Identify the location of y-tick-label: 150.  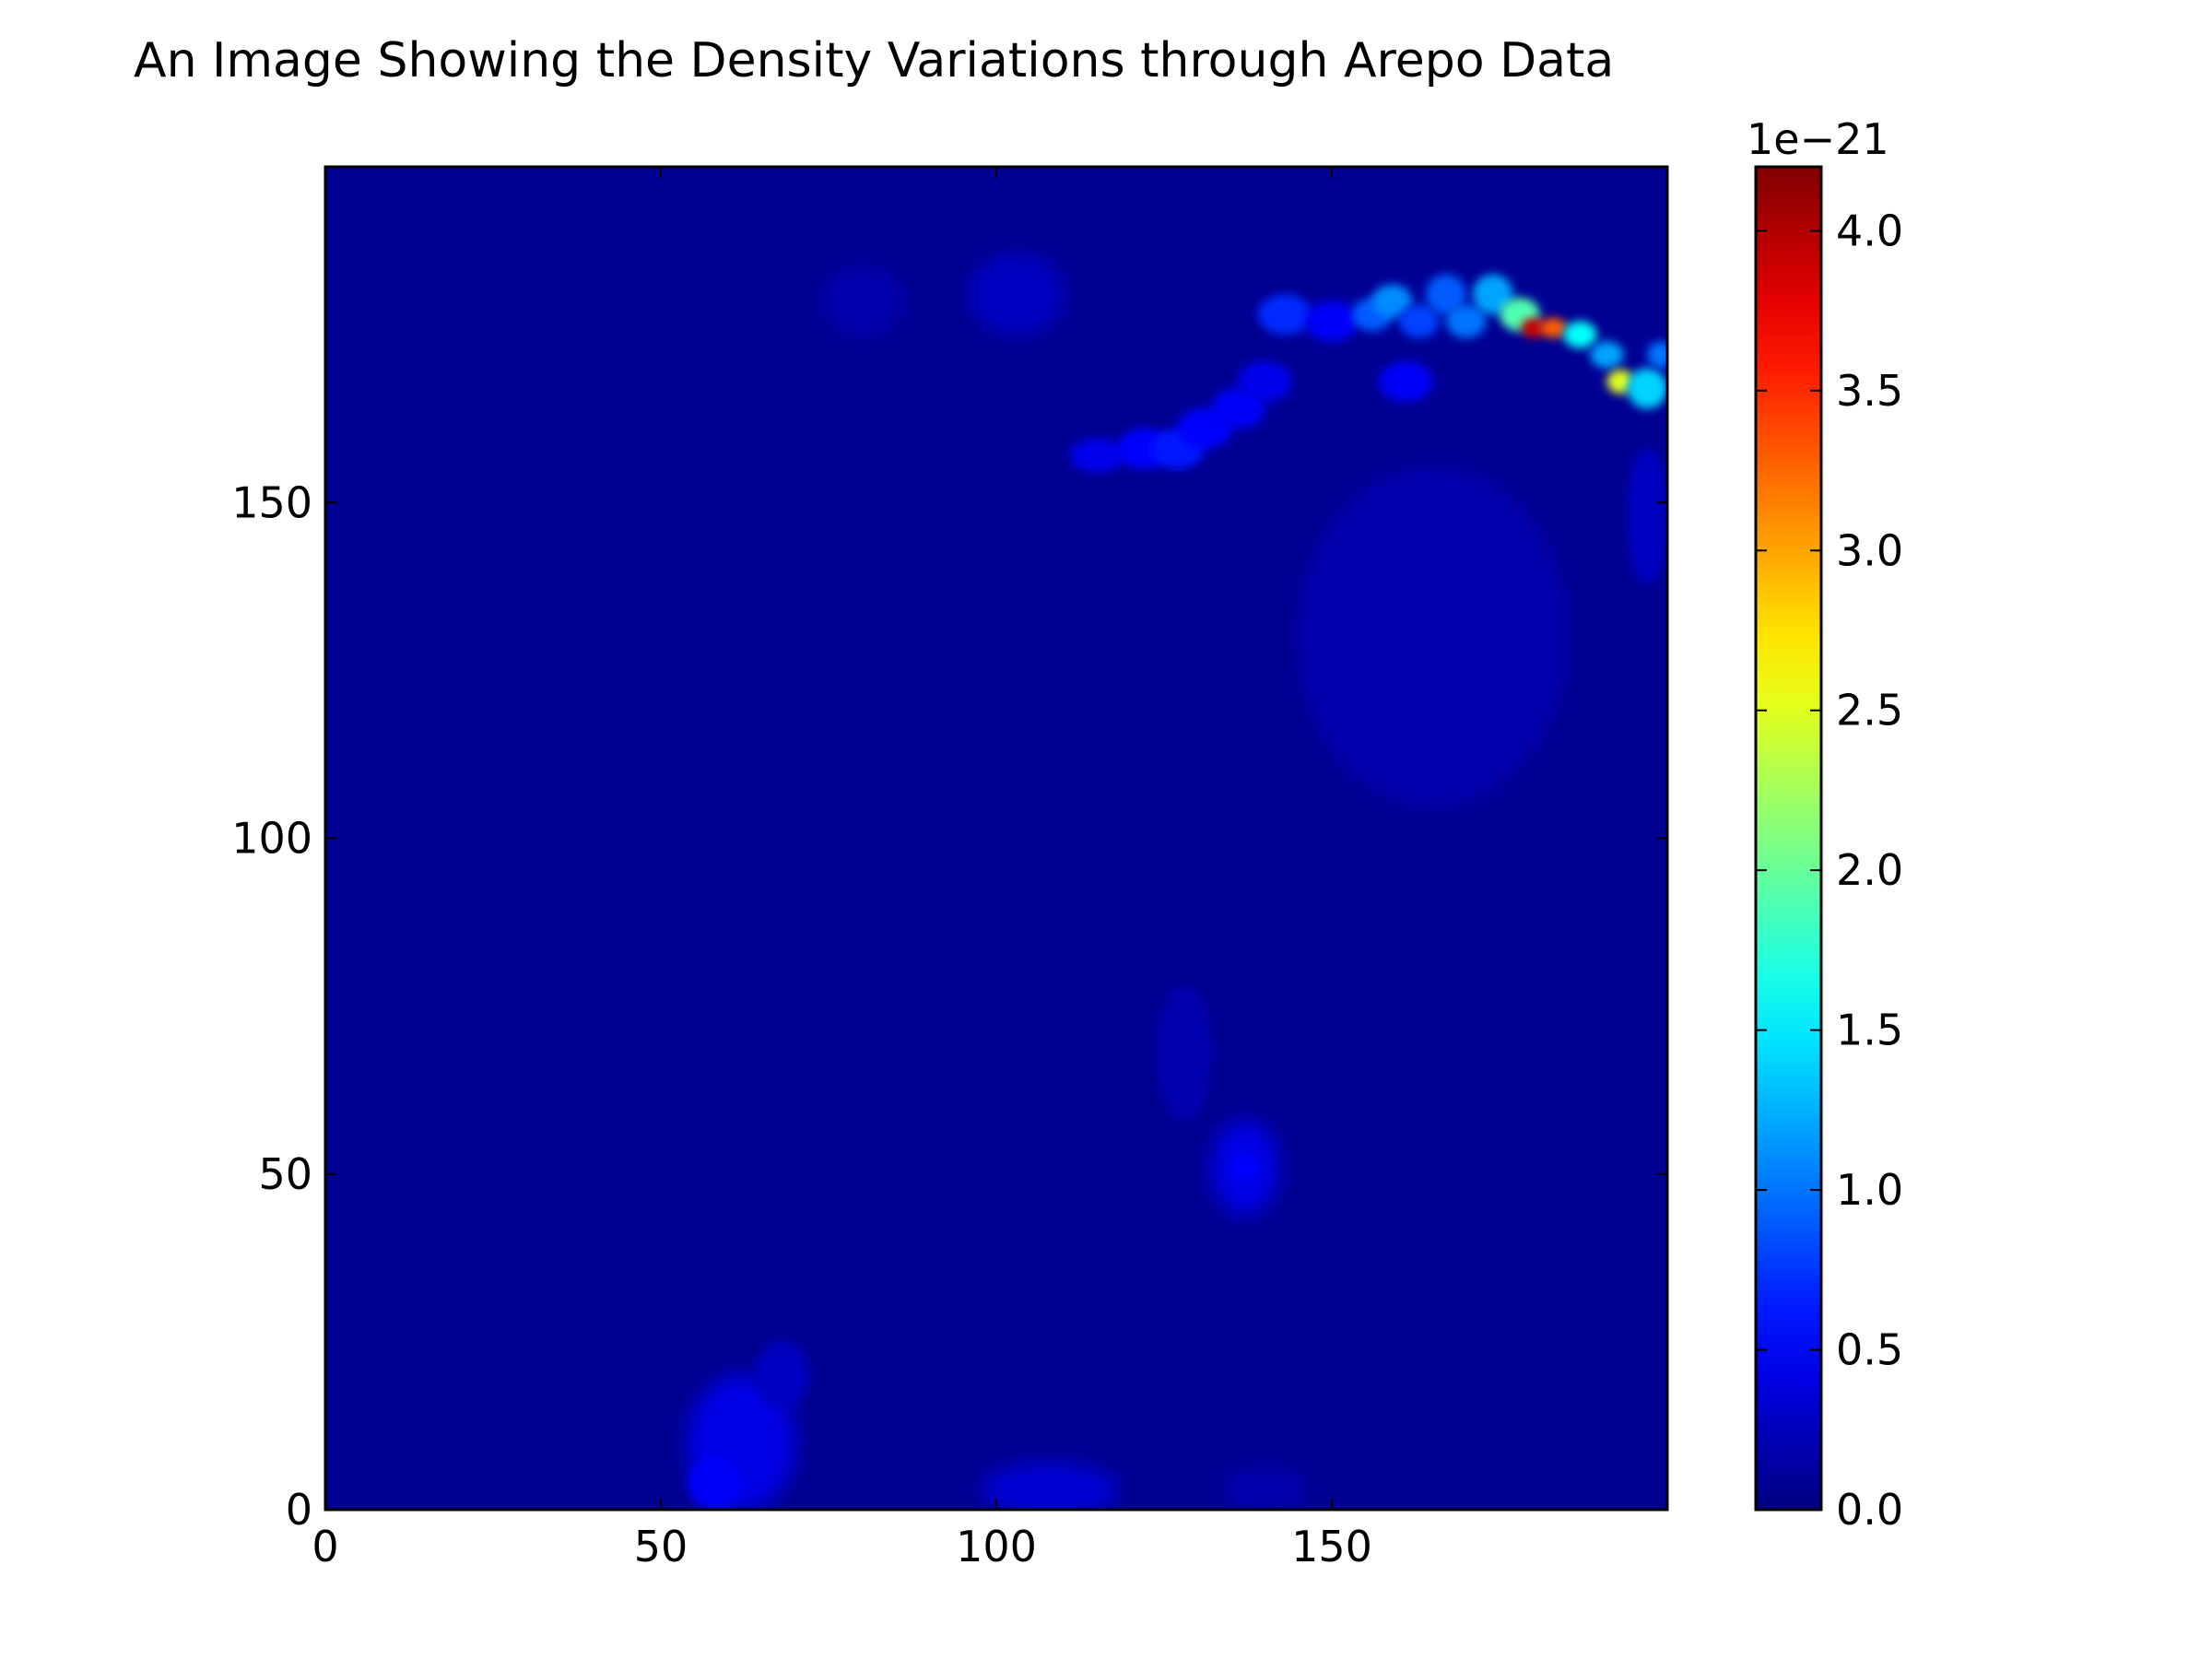
(271, 502).